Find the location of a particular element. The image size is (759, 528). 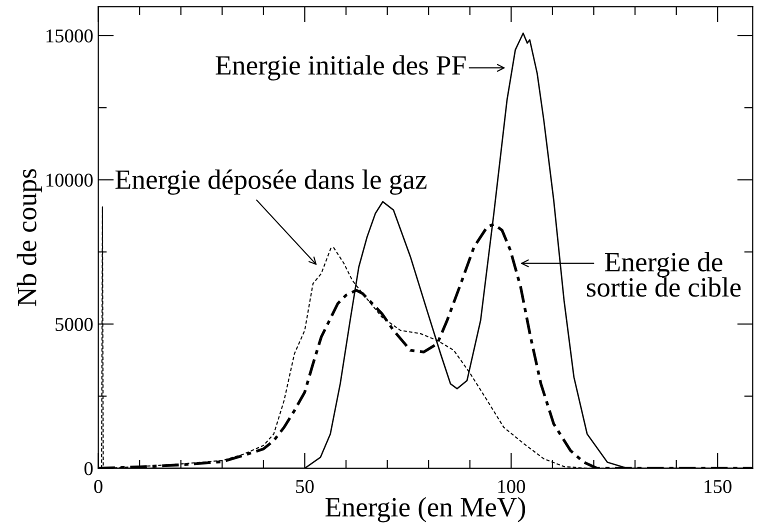

annotation: Energie de sortie de cible is located at coordinates (663, 274).